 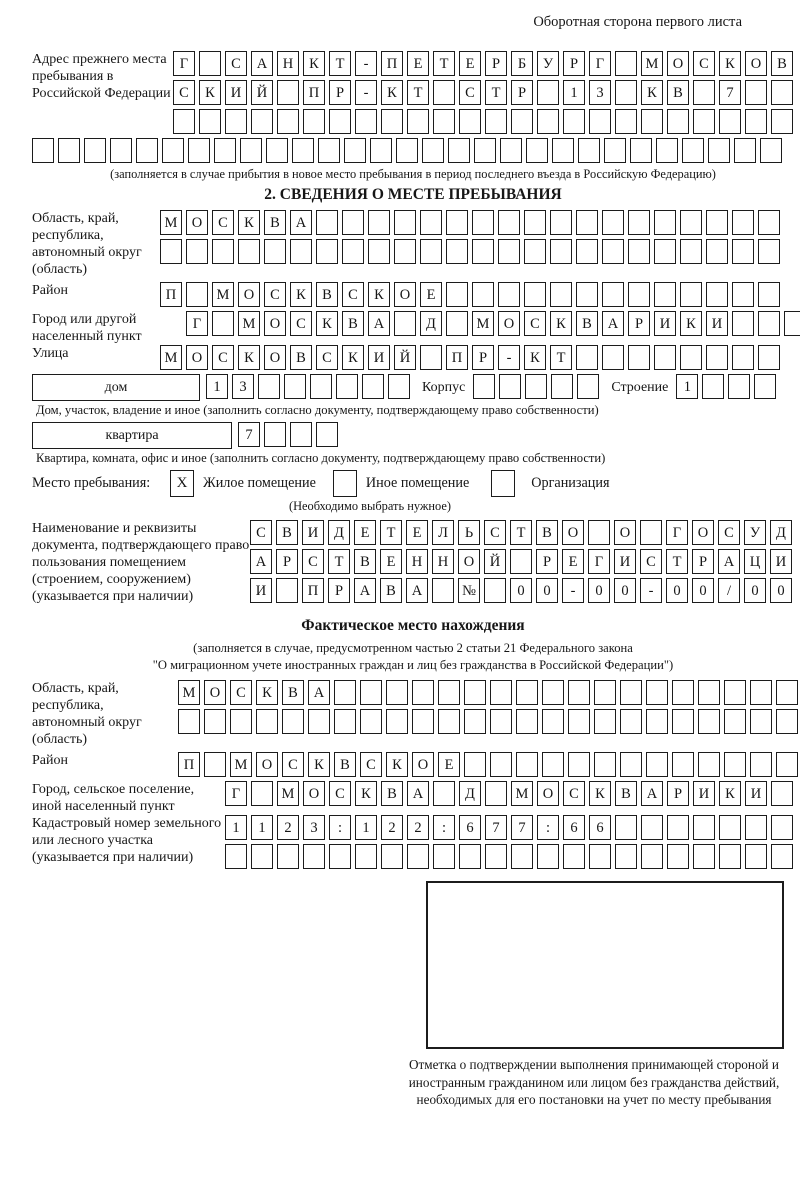 What do you see at coordinates (523, 590) in the screenshot?
I see `doc-row-3: И П Р А В А № 0 0-0 0-0 0/0 0` at bounding box center [523, 590].